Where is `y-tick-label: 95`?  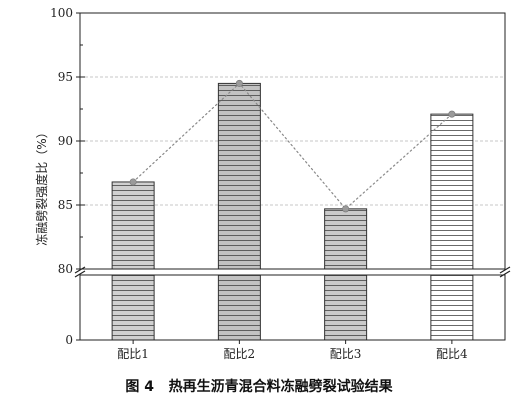
y-tick-label: 95 is located at coordinates (65, 77).